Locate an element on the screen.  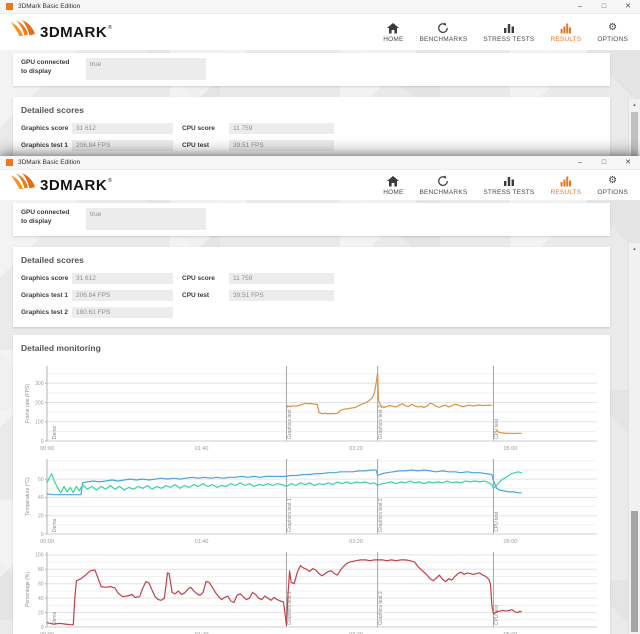
svg-text: 40 is located at coordinates (41, 599).